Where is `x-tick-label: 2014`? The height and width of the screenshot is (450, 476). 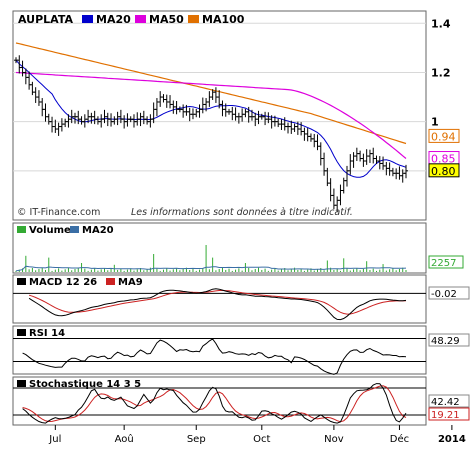
x-tick-label: 2014 is located at coordinates (452, 439).